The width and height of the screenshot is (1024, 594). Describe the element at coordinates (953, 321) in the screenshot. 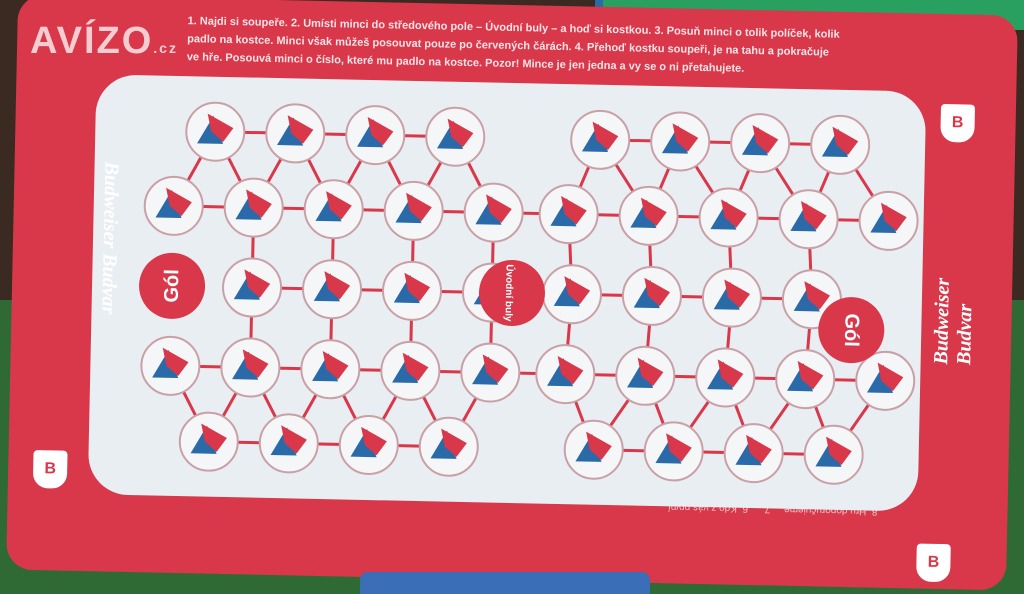

I see `brand-right: Budweiser Budvar` at that location.